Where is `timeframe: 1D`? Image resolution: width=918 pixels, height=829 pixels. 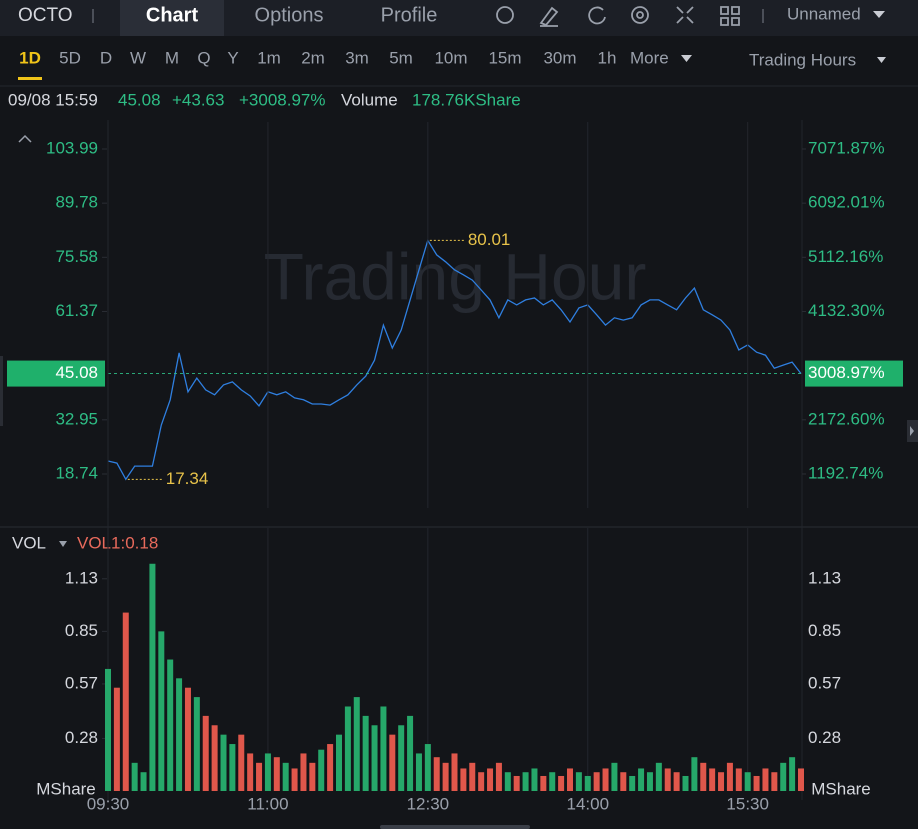
timeframe: 1D is located at coordinates (30, 57).